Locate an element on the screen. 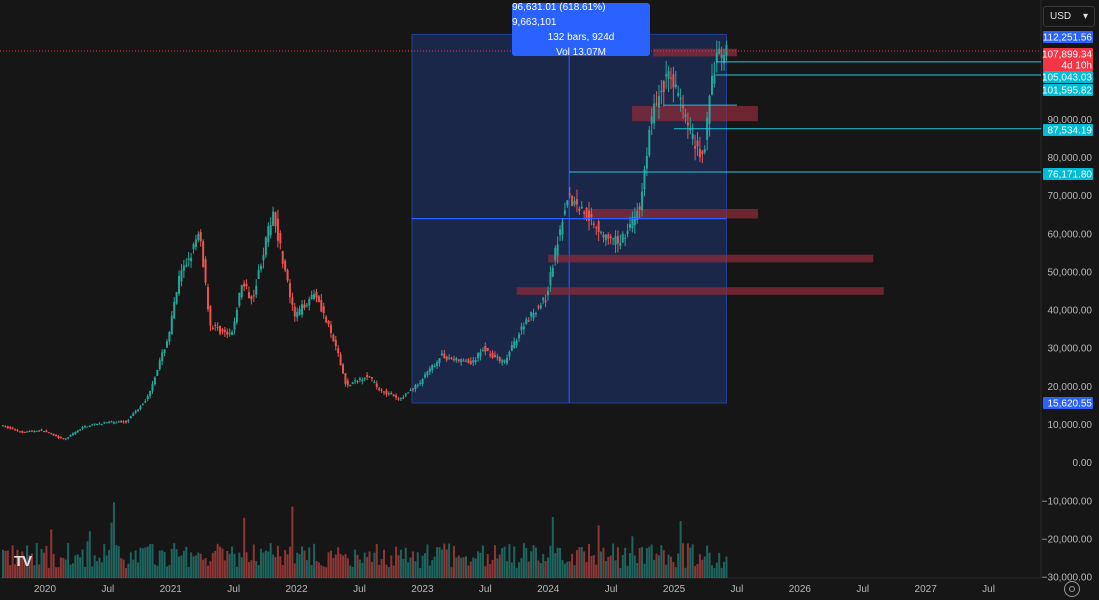 This screenshot has width=1099, height=600. chevron-down-icon: ▾ is located at coordinates (1085, 16).